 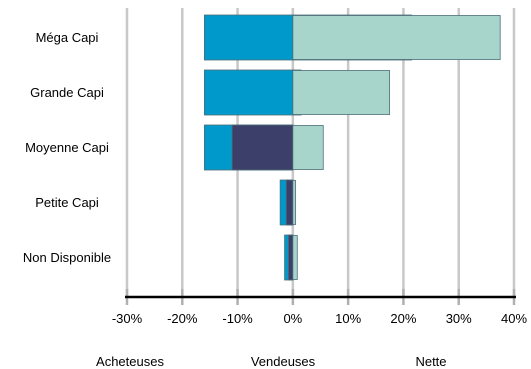 I want to click on x-tick-label: 0%, so click(x=292, y=318).